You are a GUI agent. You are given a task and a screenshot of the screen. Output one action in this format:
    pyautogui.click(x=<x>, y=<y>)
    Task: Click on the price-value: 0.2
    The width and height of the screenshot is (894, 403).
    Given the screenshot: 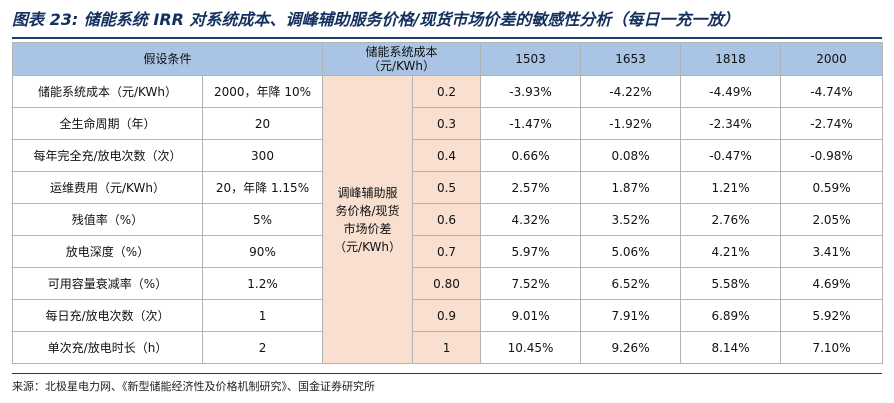 What is the action you would take?
    pyautogui.click(x=447, y=91)
    